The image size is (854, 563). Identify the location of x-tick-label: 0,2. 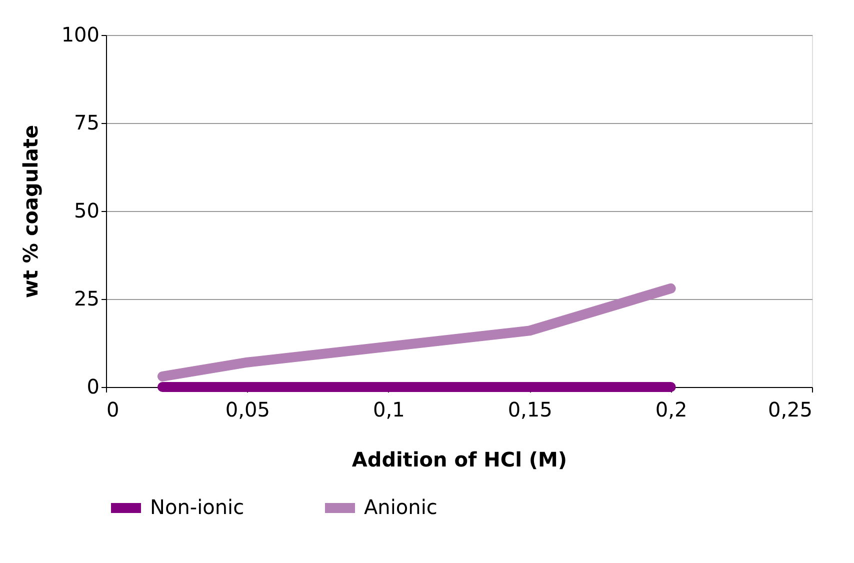
(671, 410).